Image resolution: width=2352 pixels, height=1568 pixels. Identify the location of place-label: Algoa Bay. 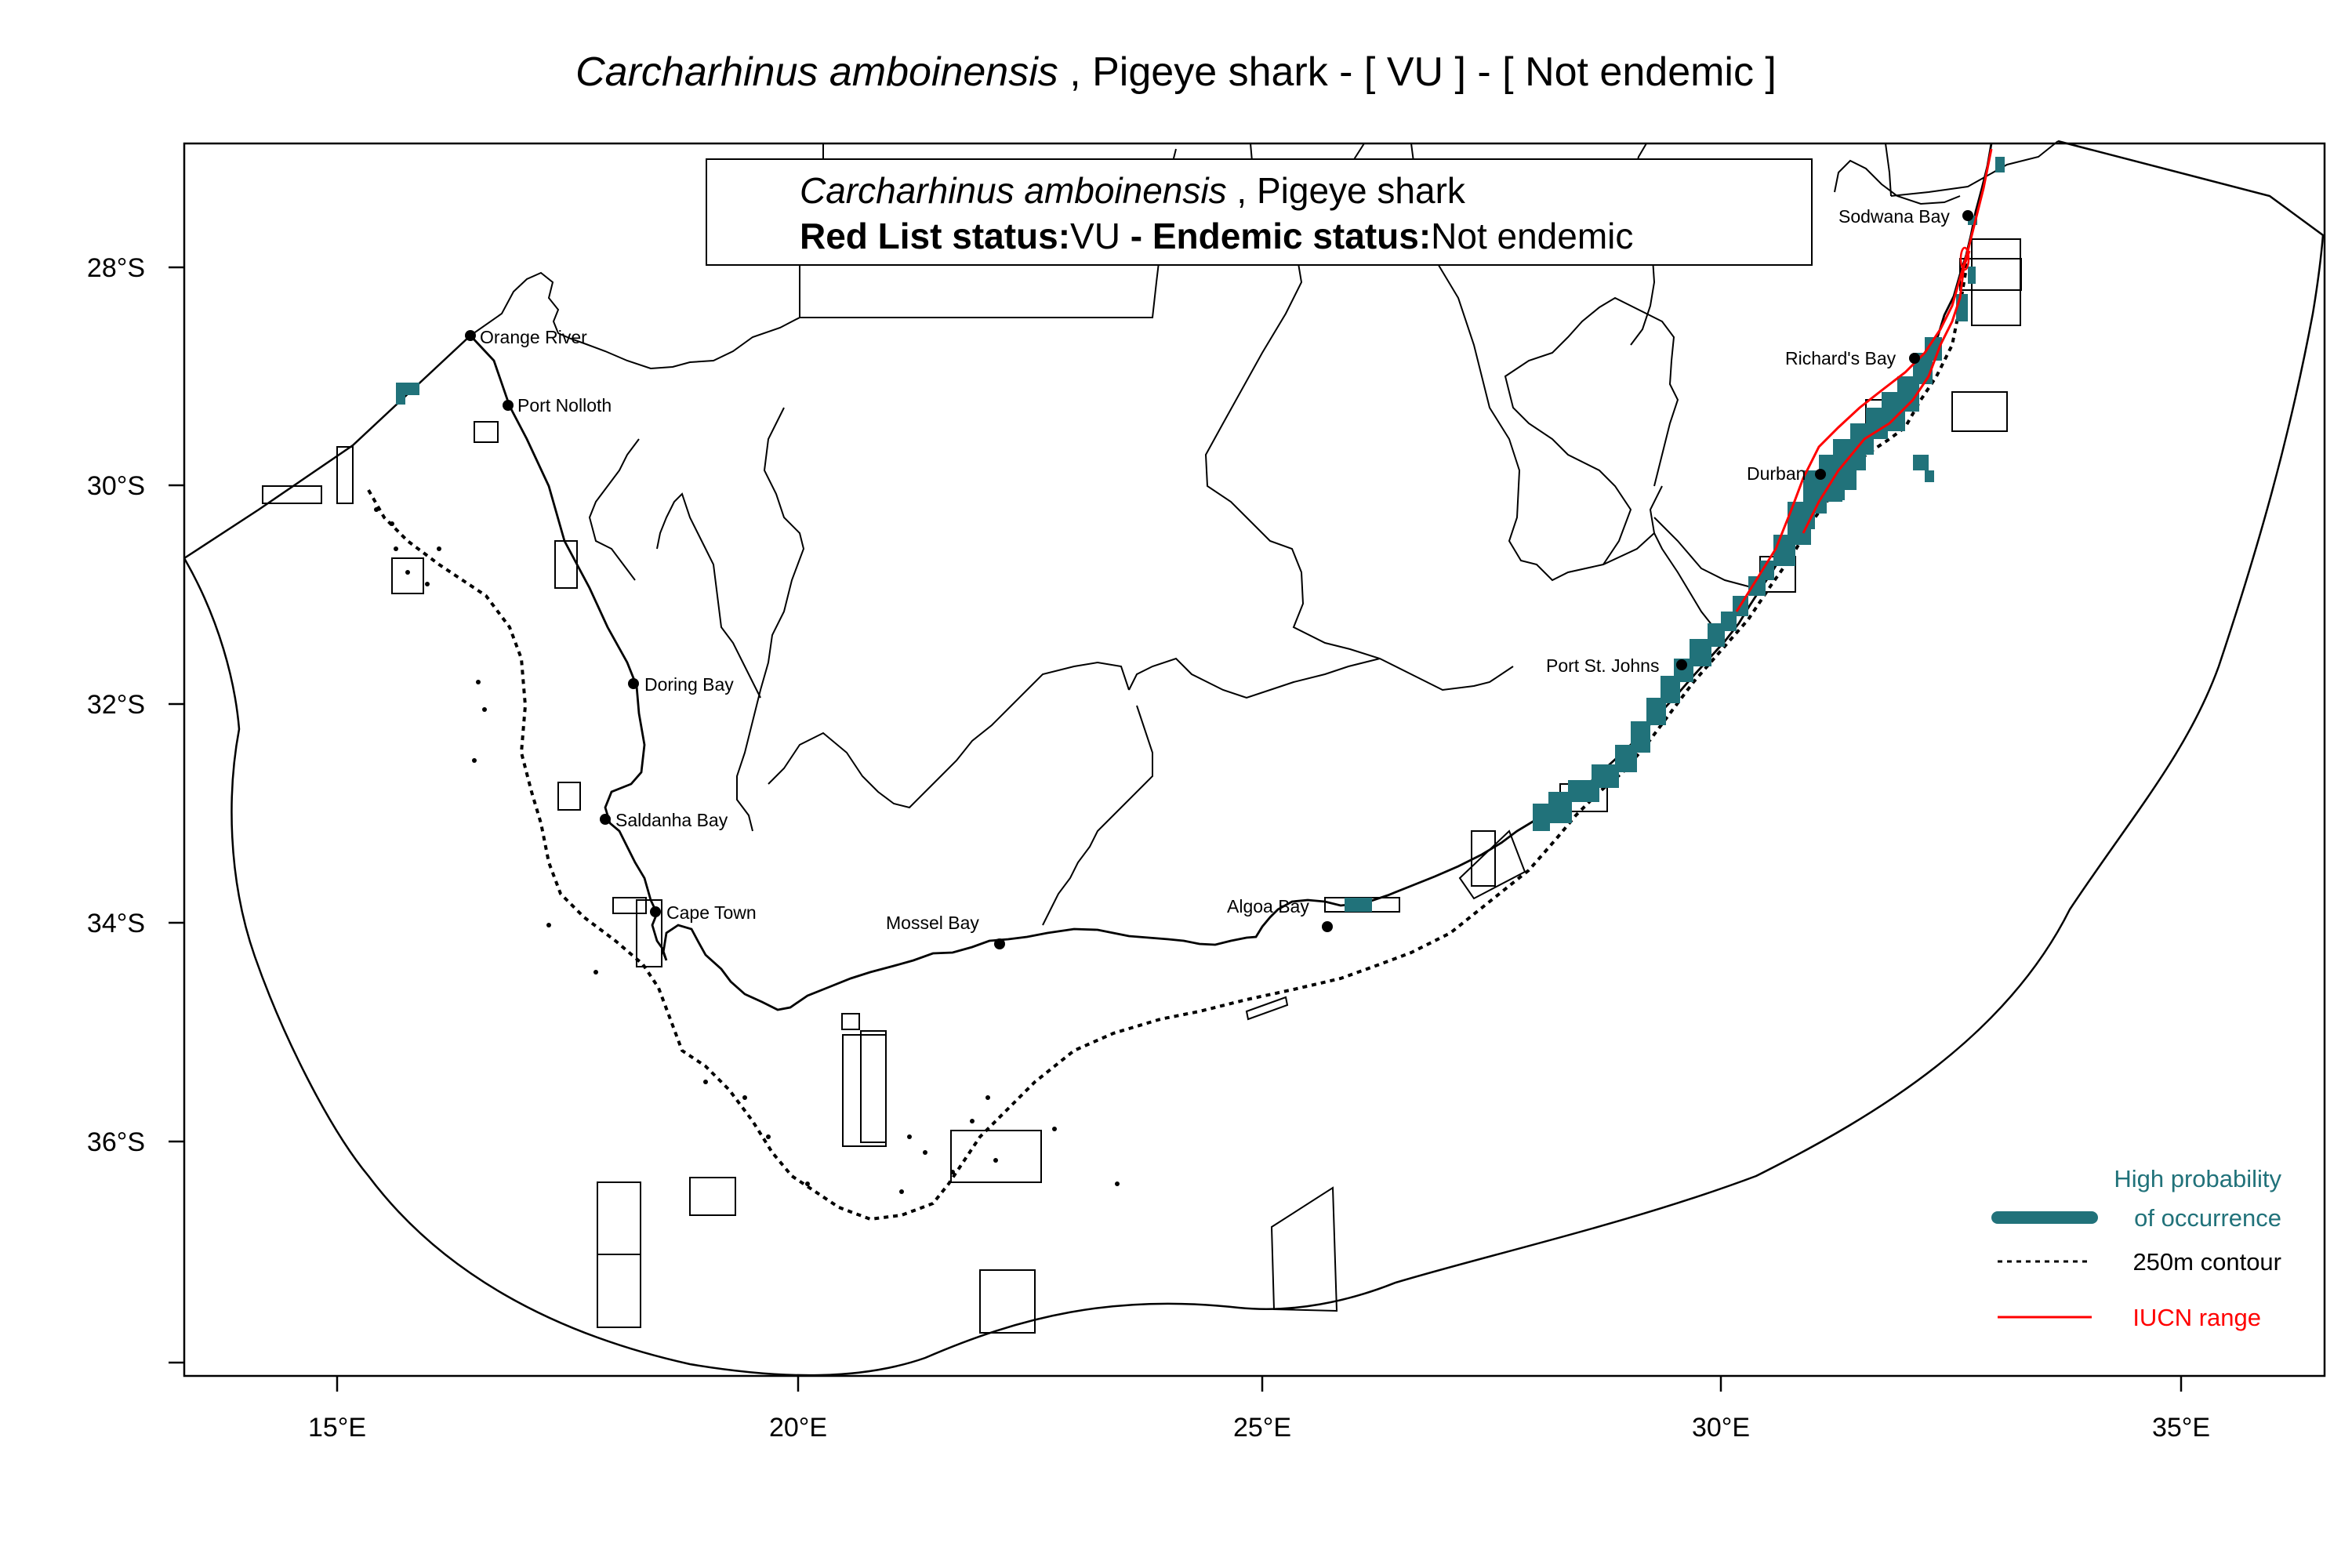
(1268, 906).